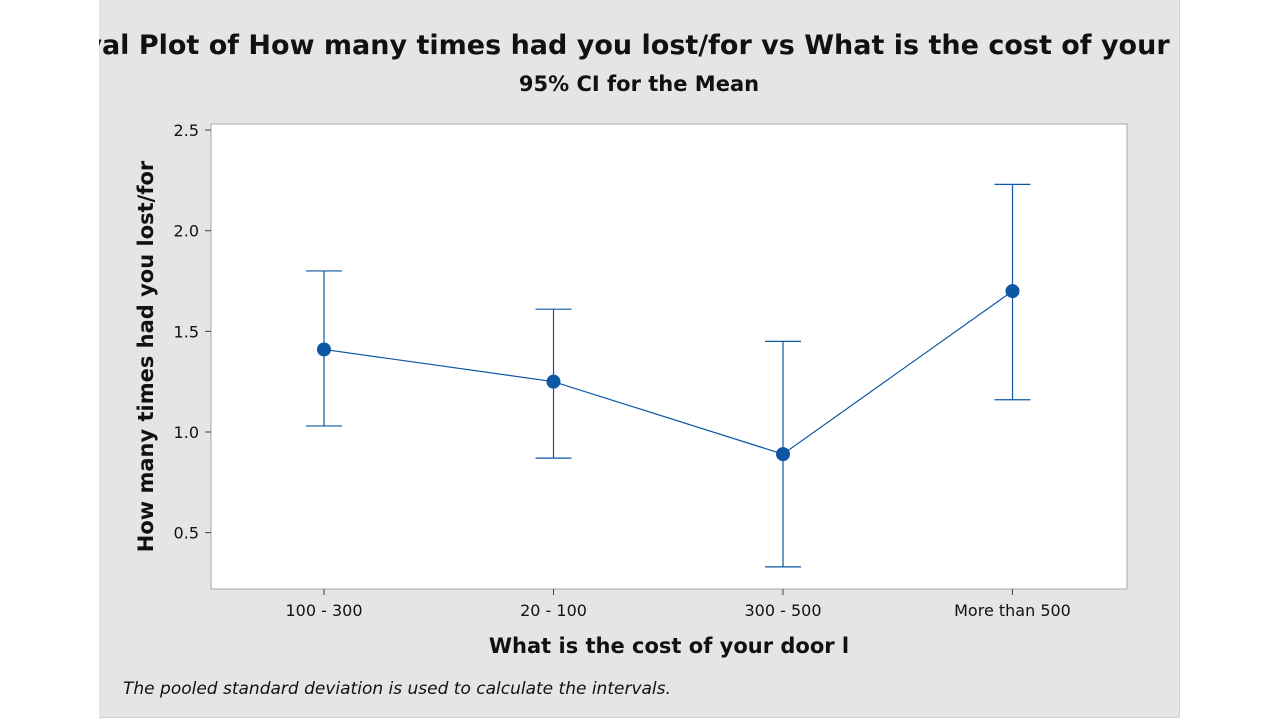 Image resolution: width=1280 pixels, height=720 pixels. Describe the element at coordinates (186, 231) in the screenshot. I see `y-tick-label: 2.0` at that location.